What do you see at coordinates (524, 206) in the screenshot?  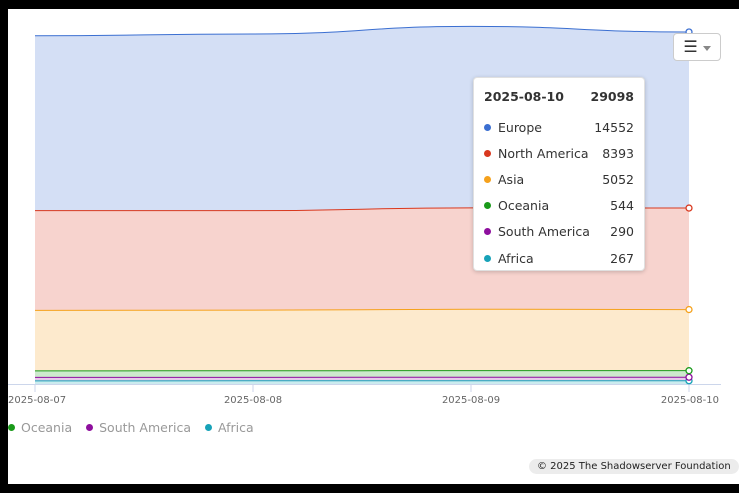 I see `tooltip-series-name: Oceania` at bounding box center [524, 206].